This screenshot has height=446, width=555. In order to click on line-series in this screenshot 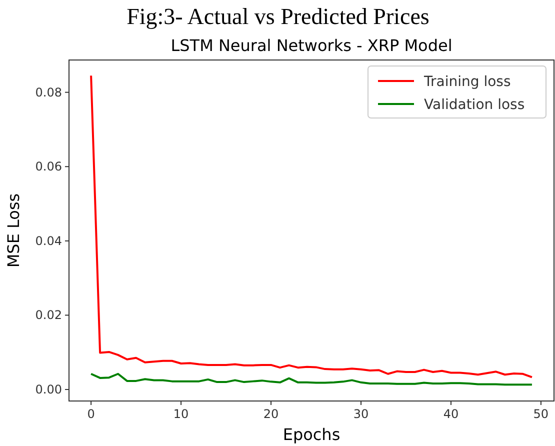, I will do `click(311, 379)`.